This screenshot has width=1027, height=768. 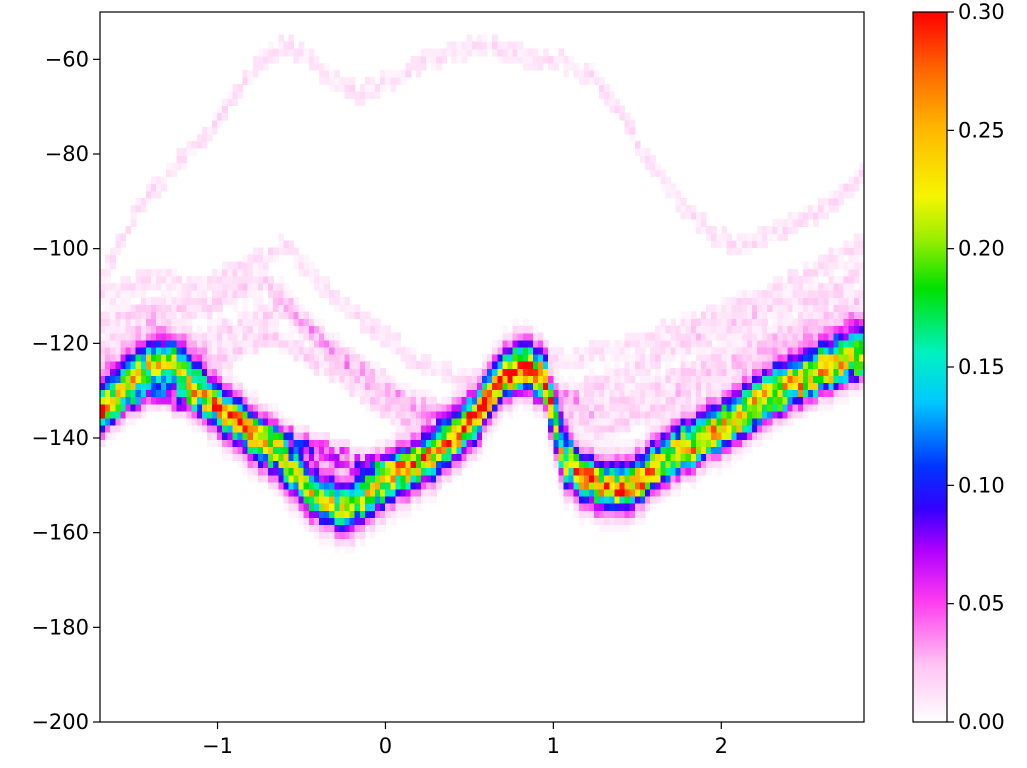 What do you see at coordinates (981, 604) in the screenshot?
I see `colorbar-tick-label: 0.05` at bounding box center [981, 604].